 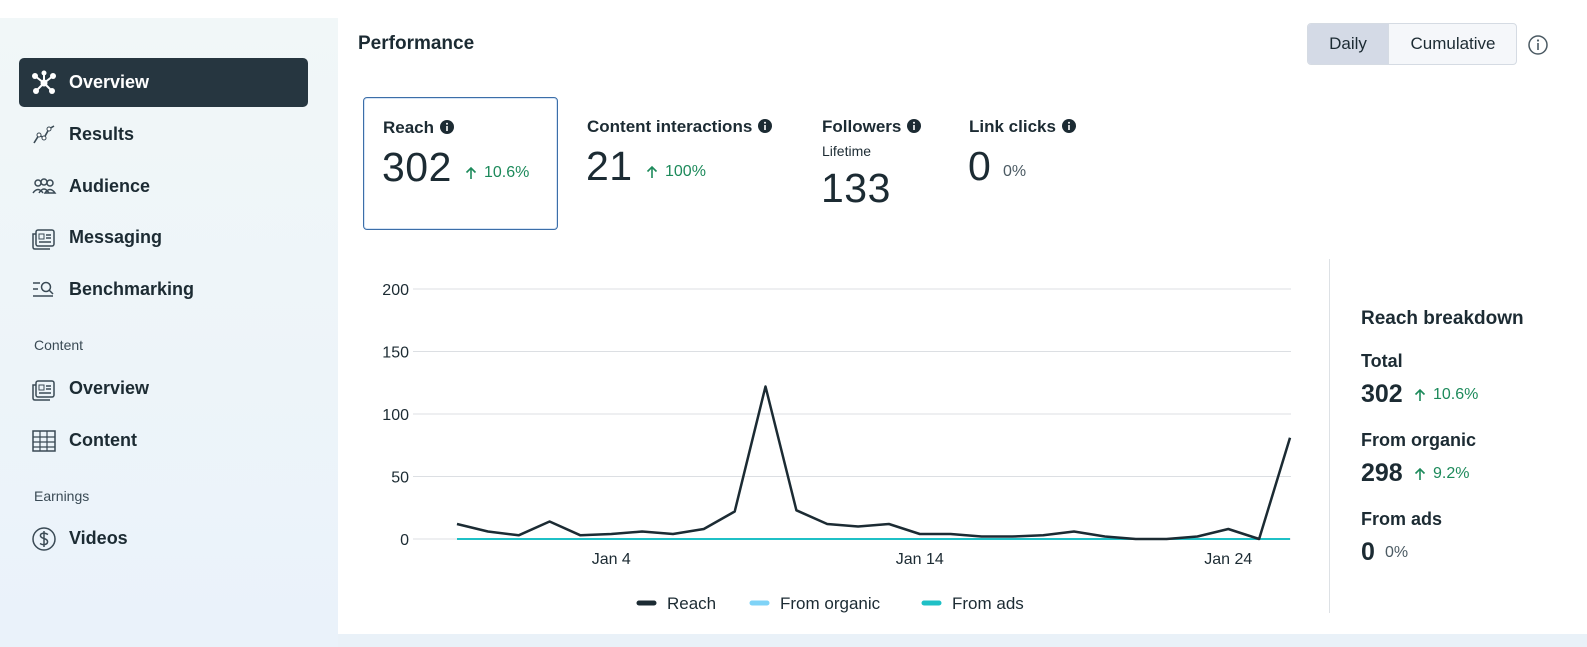 I want to click on nav-section-label: Earnings, so click(x=62, y=496).